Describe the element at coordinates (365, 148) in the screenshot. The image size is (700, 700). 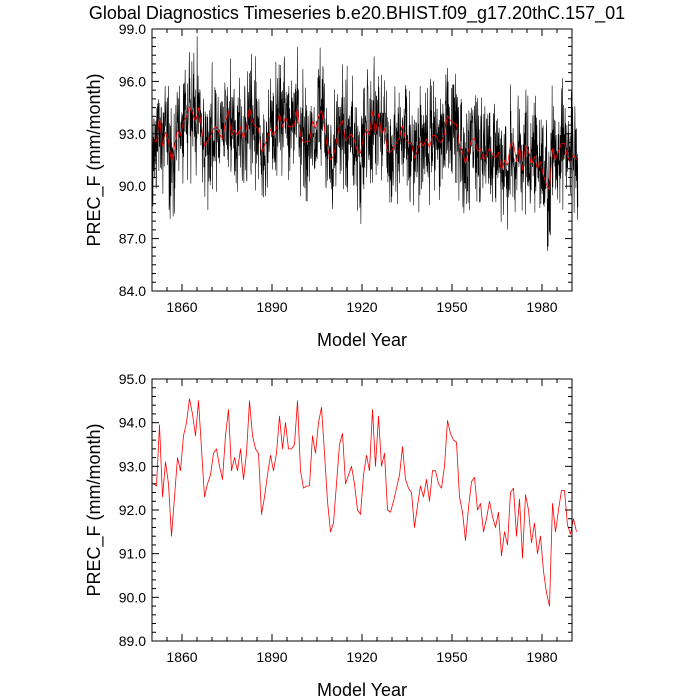
I see `top-series-annual` at that location.